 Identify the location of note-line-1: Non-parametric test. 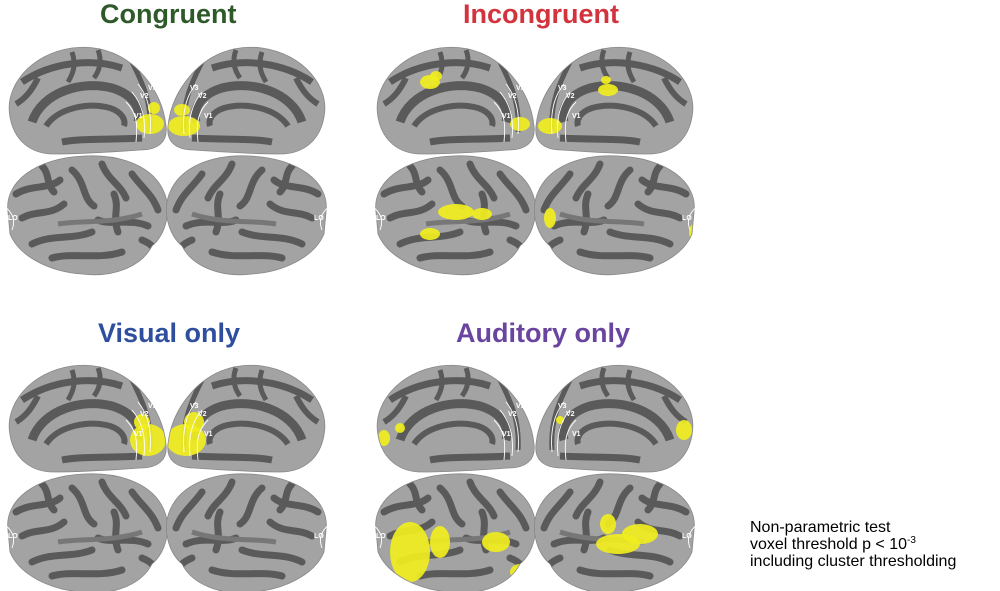
(820, 527).